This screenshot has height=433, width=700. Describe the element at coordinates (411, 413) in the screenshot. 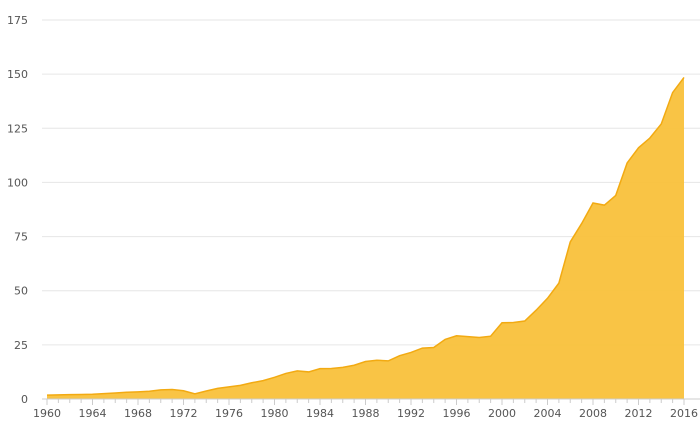

I see `x-tick-label: 1992` at that location.